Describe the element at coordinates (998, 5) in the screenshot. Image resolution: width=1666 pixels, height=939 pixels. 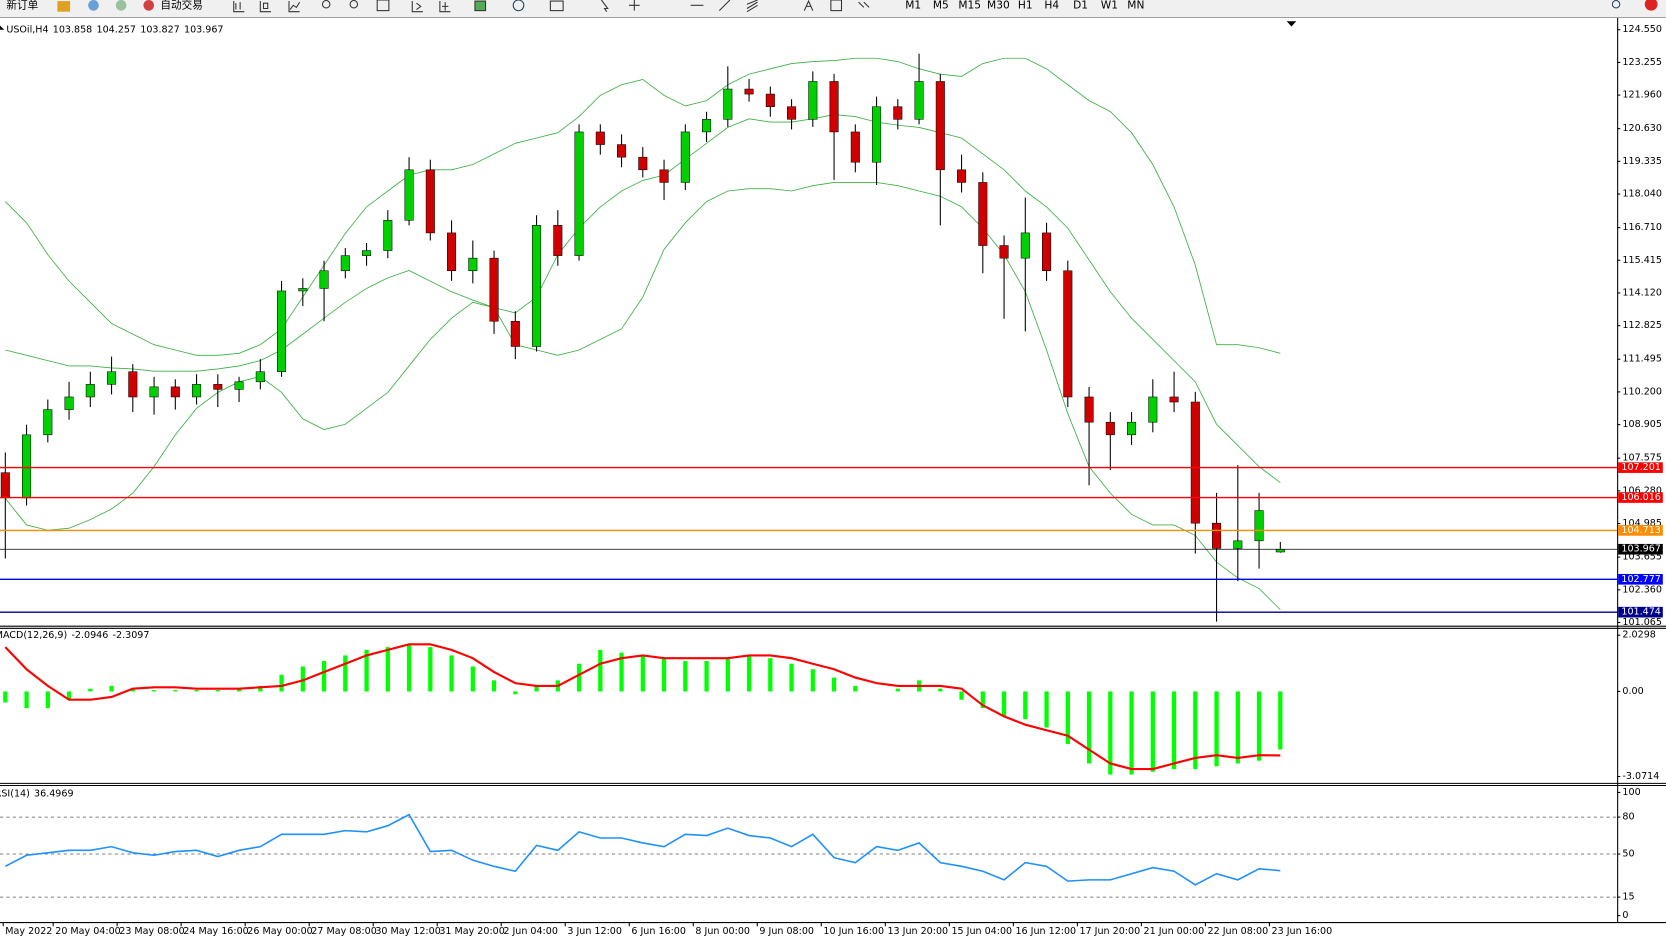
I see `timeframe-button: M30` at that location.